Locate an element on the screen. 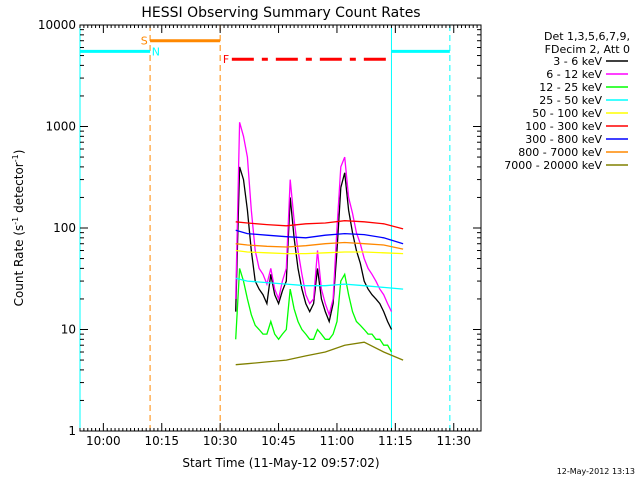  y-tick-label: 10000 is located at coordinates (57, 25).